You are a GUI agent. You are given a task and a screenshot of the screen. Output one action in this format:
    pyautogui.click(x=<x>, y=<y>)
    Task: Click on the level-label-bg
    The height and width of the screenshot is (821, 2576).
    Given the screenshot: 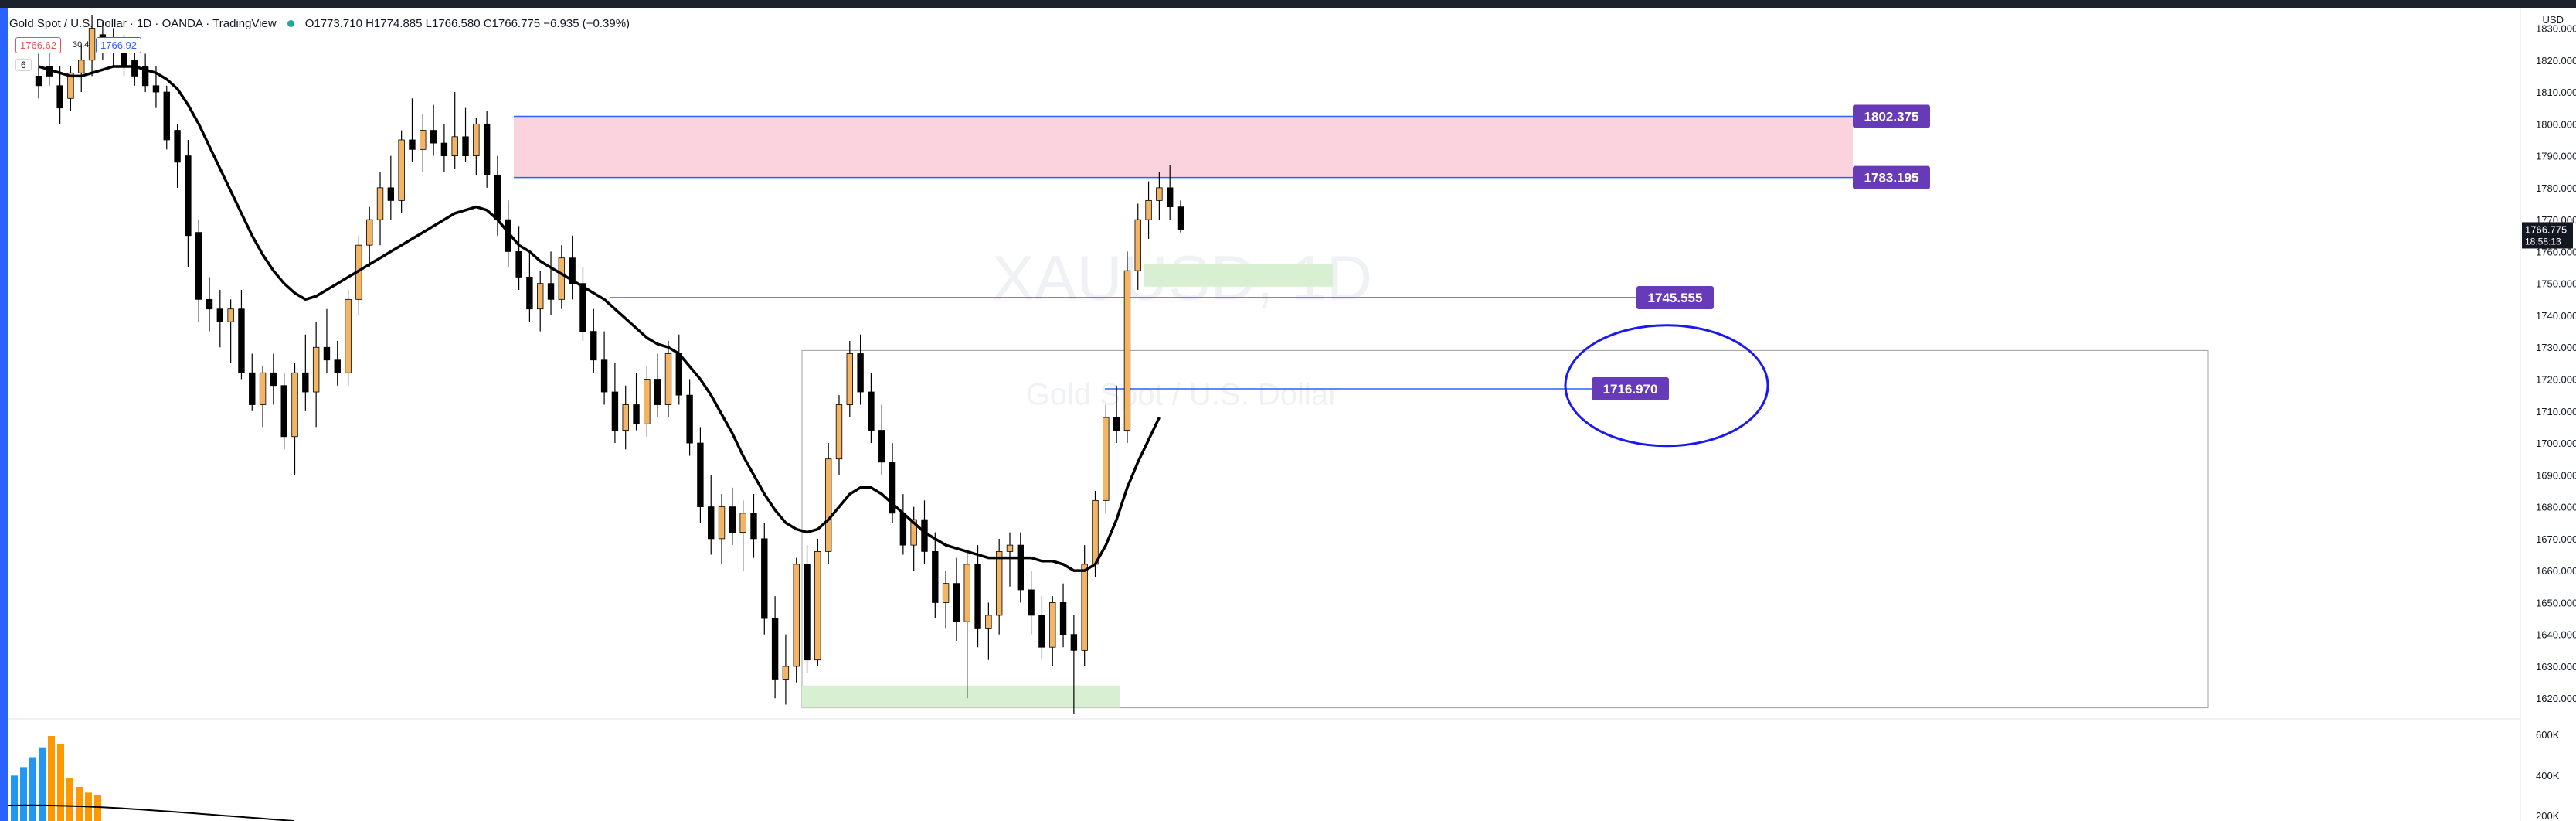 What is the action you would take?
    pyautogui.click(x=1891, y=116)
    